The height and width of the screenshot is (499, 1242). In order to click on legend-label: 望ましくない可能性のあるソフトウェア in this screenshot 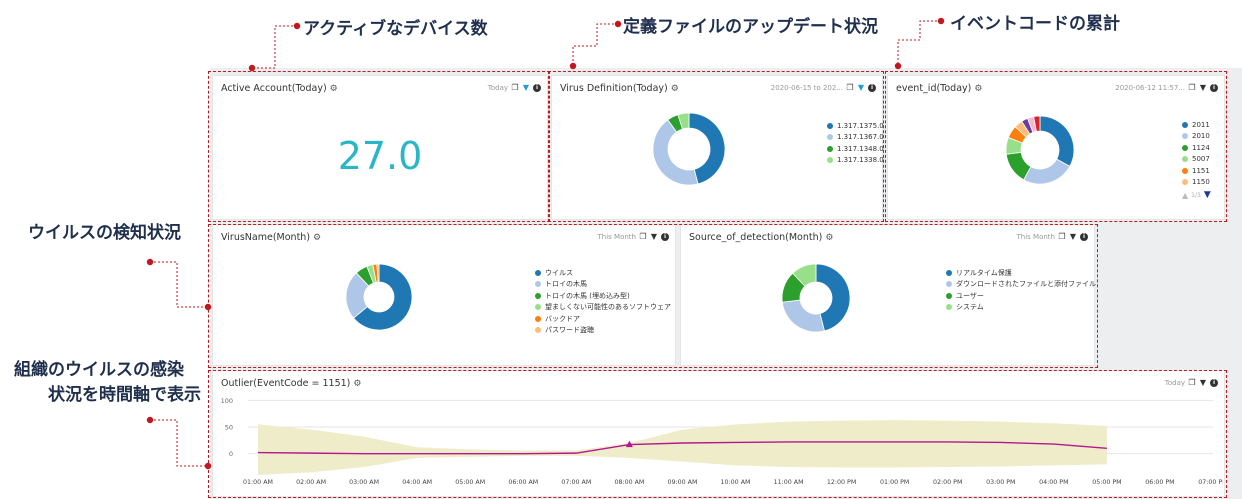, I will do `click(608, 307)`.